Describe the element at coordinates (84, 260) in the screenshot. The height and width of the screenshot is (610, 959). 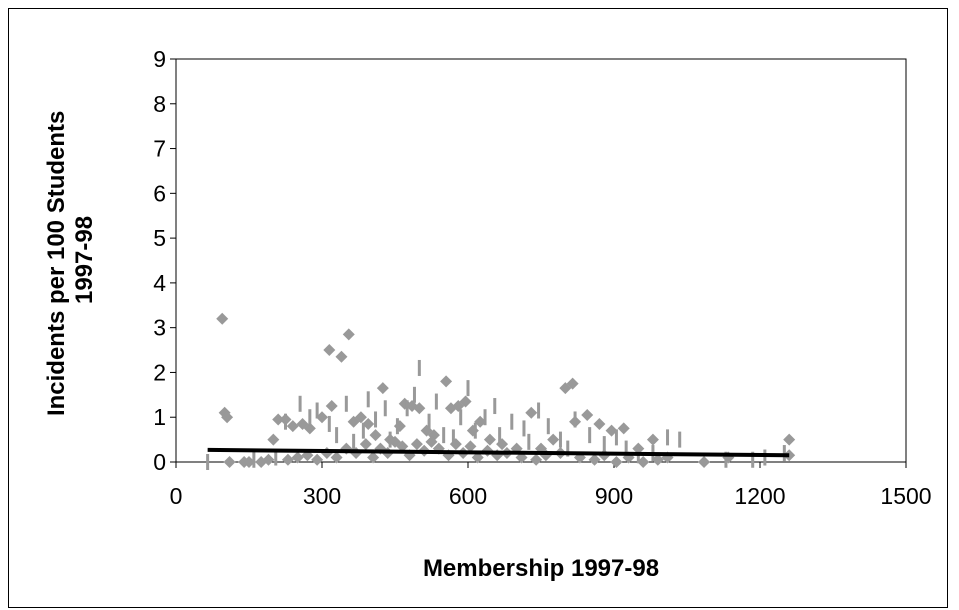
I see `y-axis-title-line-2: 1997-98` at that location.